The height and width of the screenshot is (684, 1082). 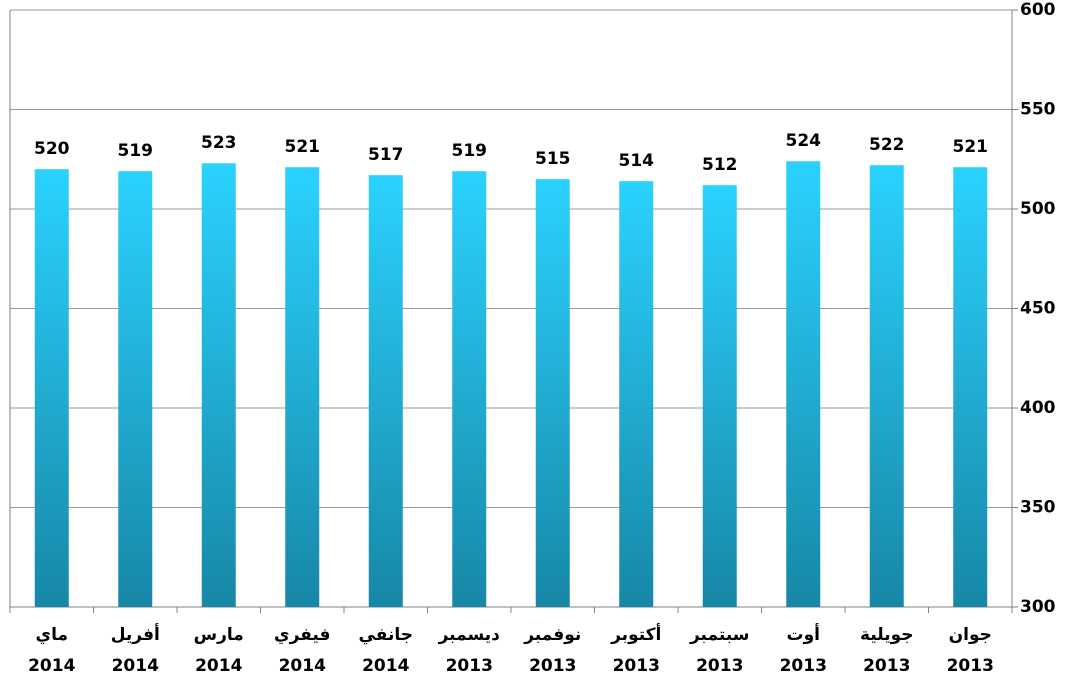 I want to click on x-tick-label: سبتمبر, so click(x=719, y=635).